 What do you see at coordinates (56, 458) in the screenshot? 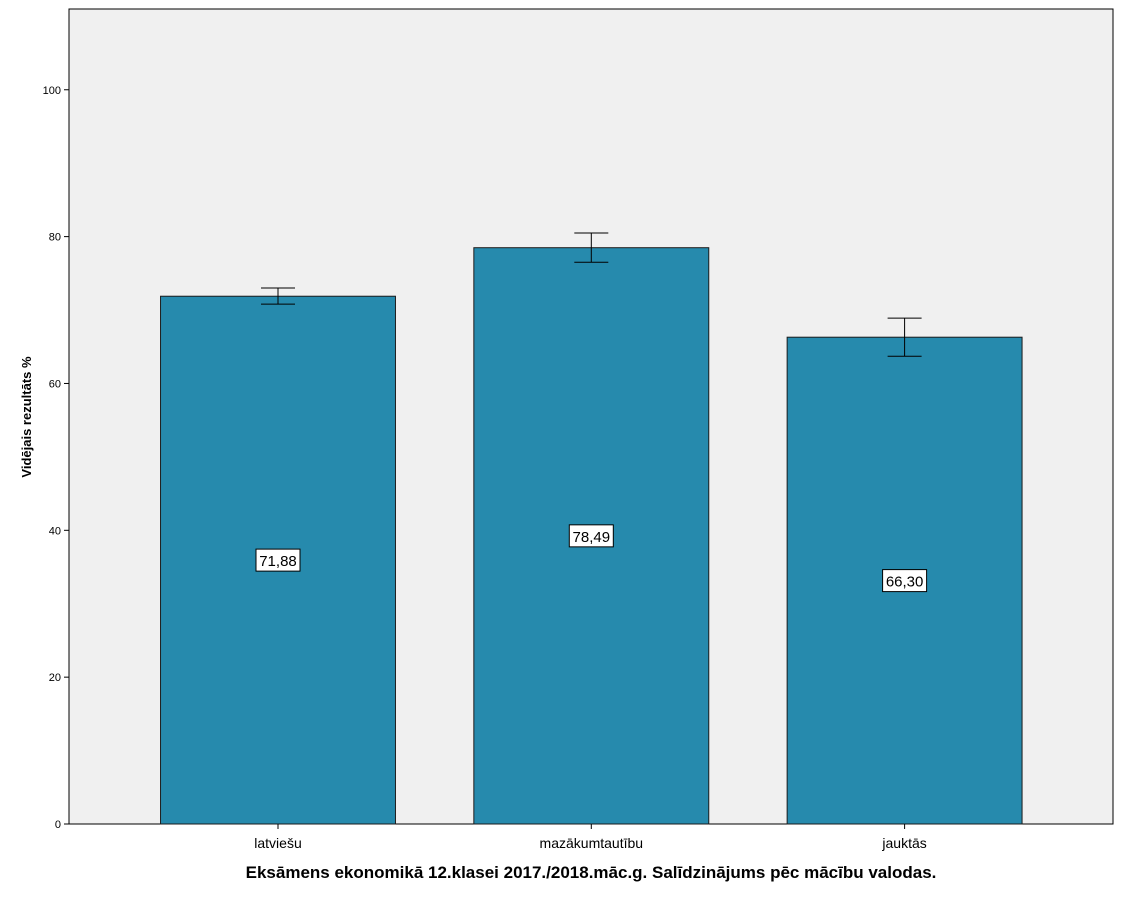
I see `y-axis-ticks: 0 20 40 60 80 100` at bounding box center [56, 458].